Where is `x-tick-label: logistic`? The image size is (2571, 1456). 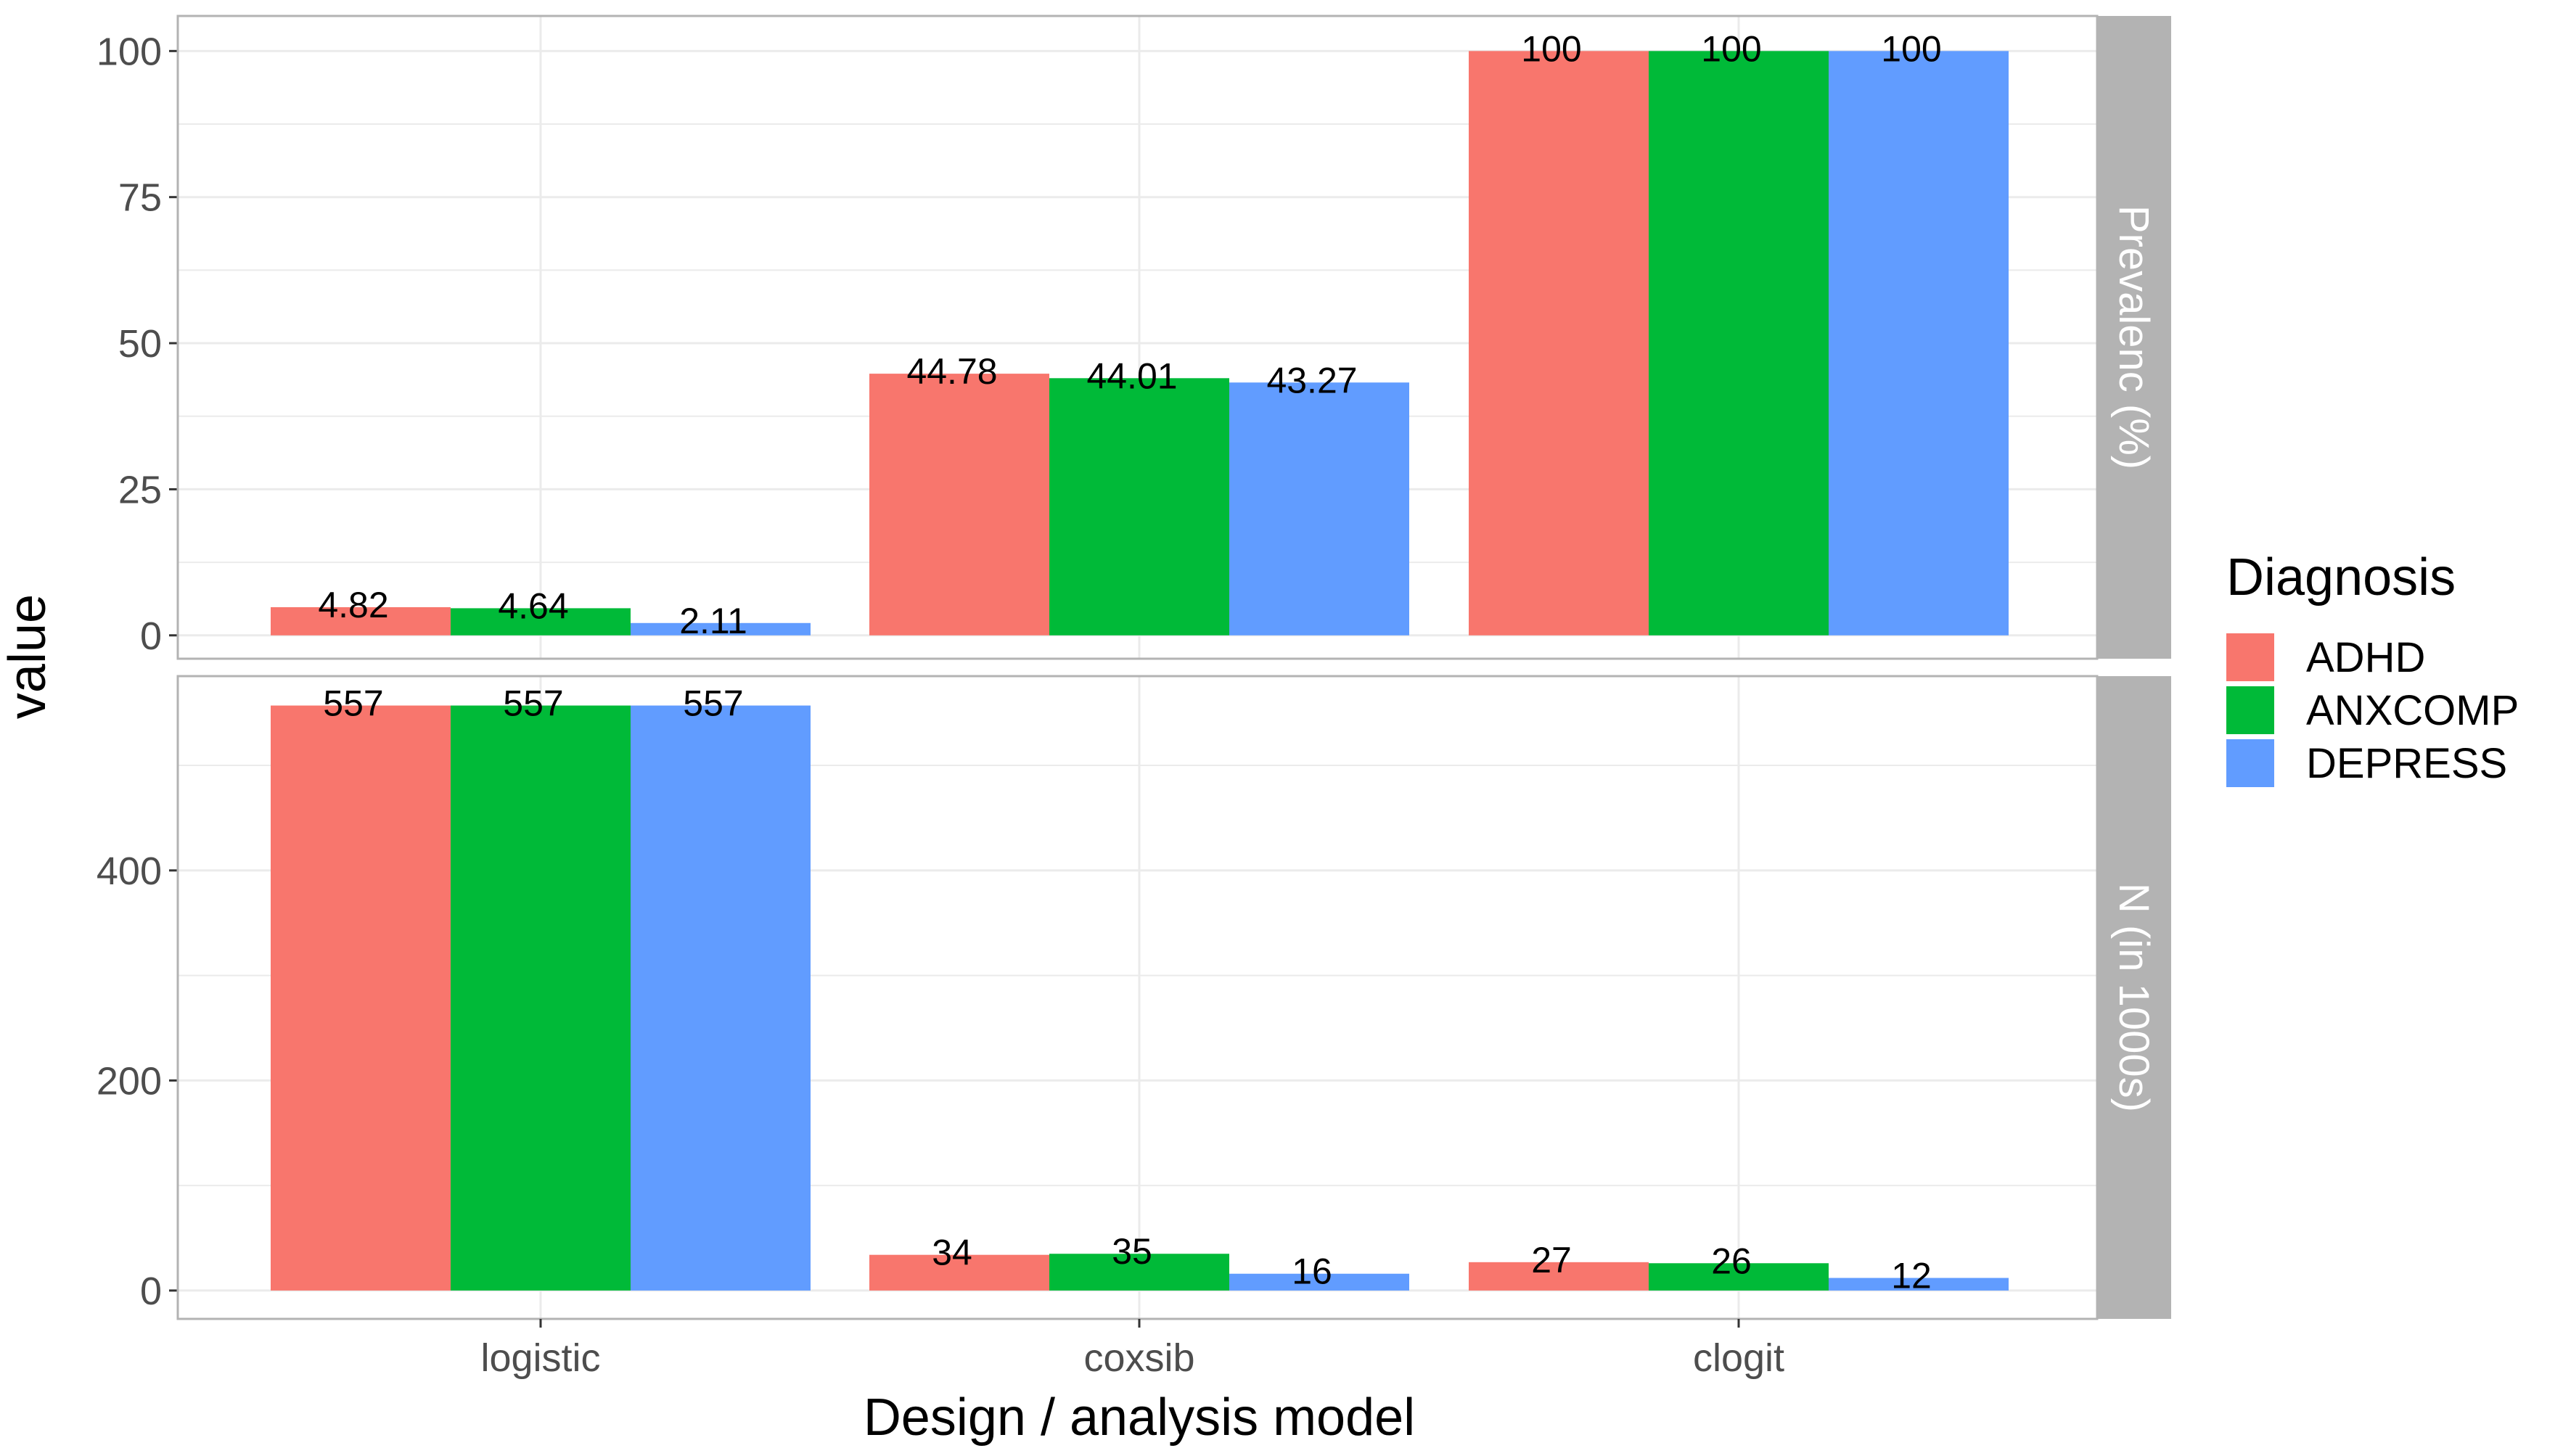 x-tick-label: logistic is located at coordinates (540, 1358).